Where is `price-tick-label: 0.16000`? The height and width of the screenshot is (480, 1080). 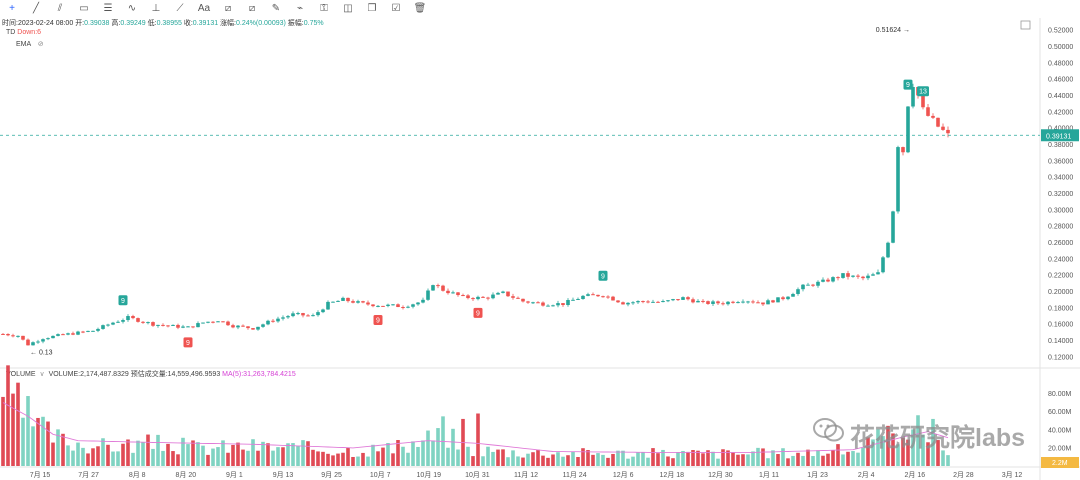 price-tick-label: 0.16000 is located at coordinates (1060, 325).